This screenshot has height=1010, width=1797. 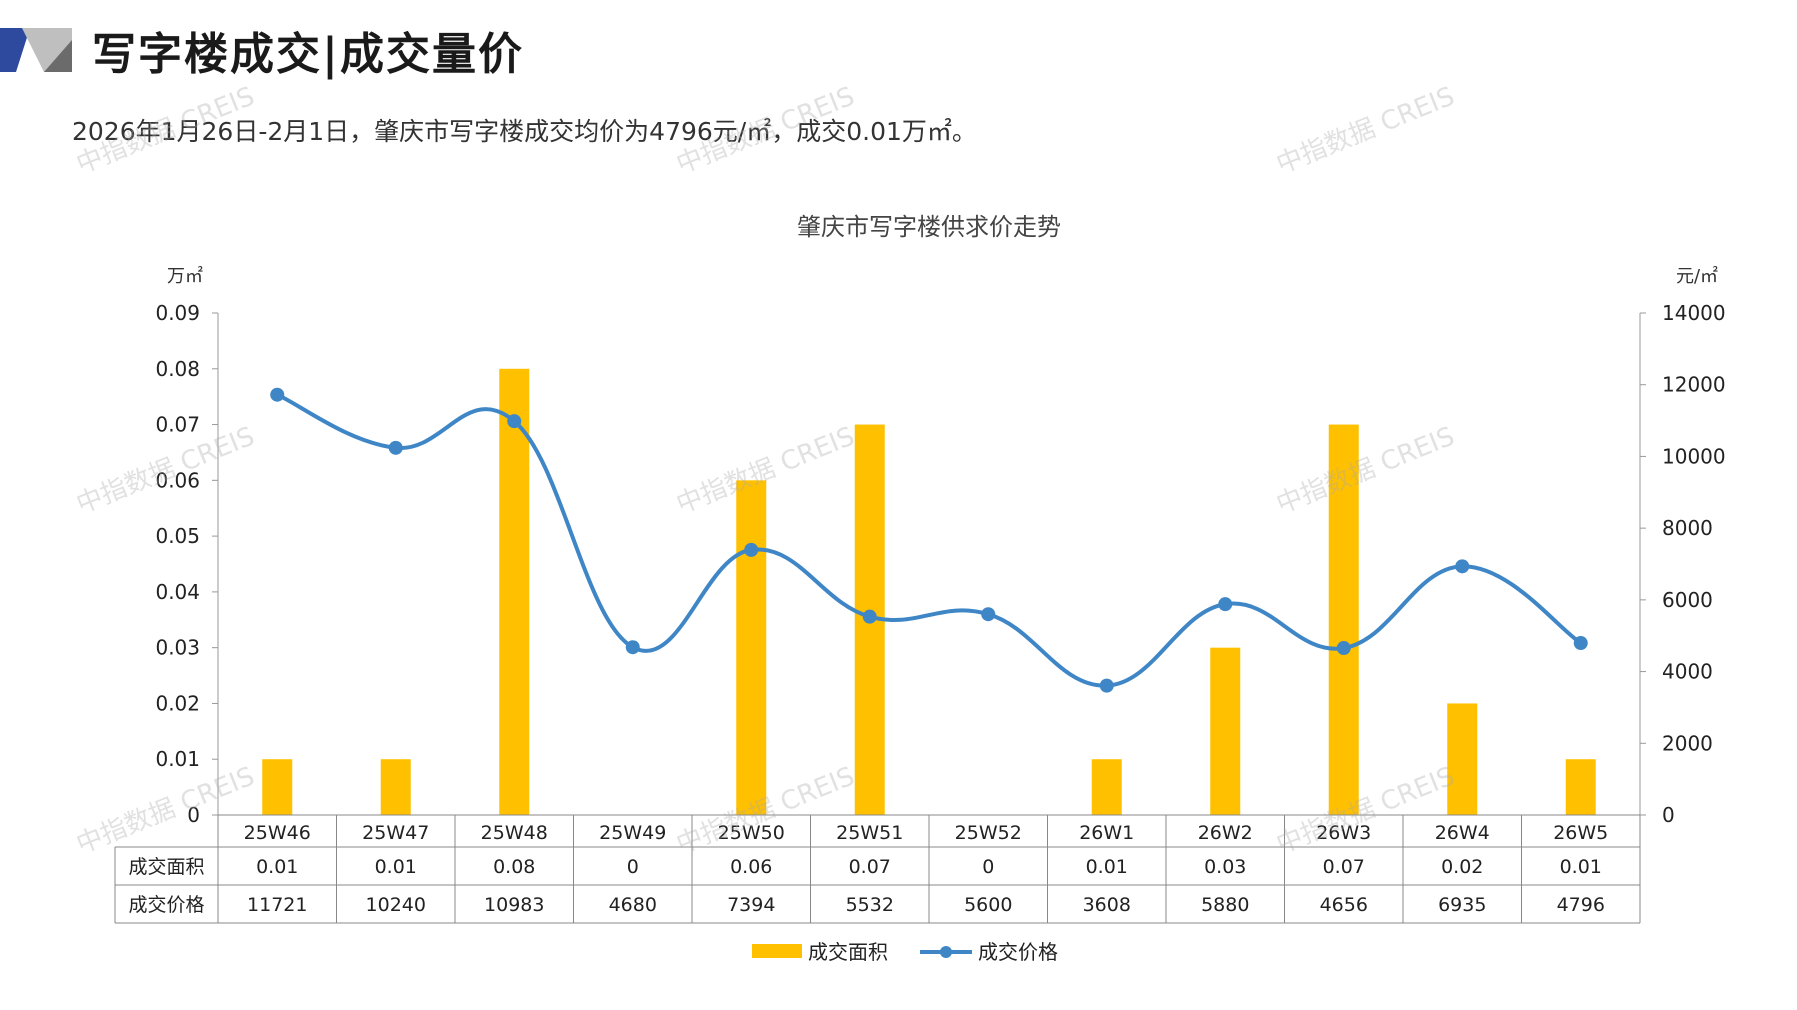 What do you see at coordinates (166, 905) in the screenshot?
I see `table-row-label: 成交价格` at bounding box center [166, 905].